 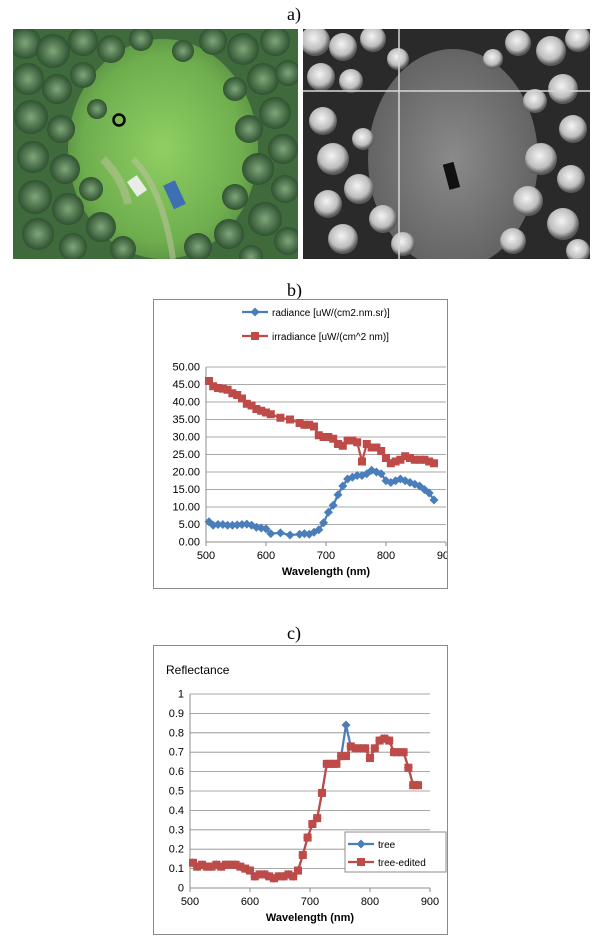 I want to click on aerial-grayscale-spectral-image, so click(x=446, y=144).